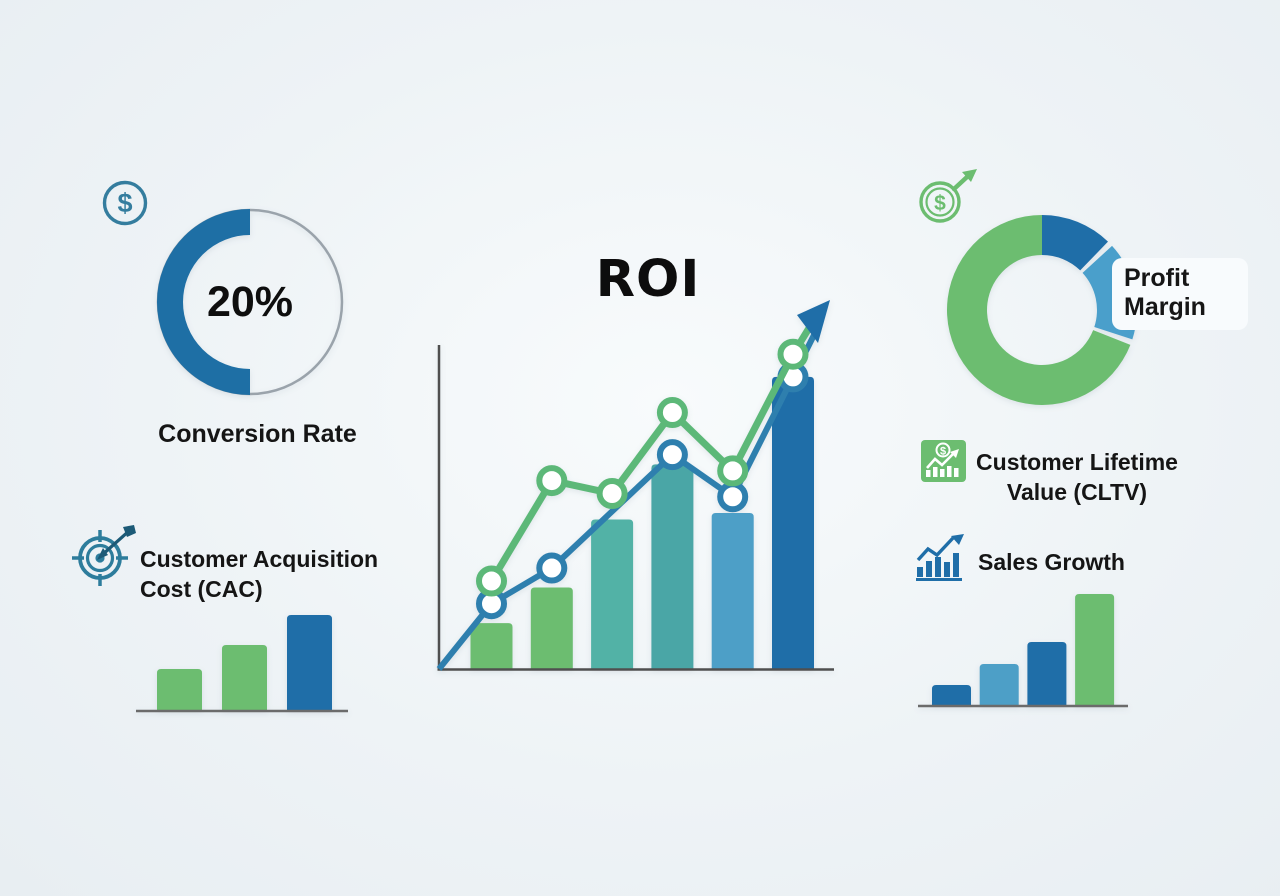 This screenshot has width=1280, height=896. I want to click on target-icon, so click(104, 555).